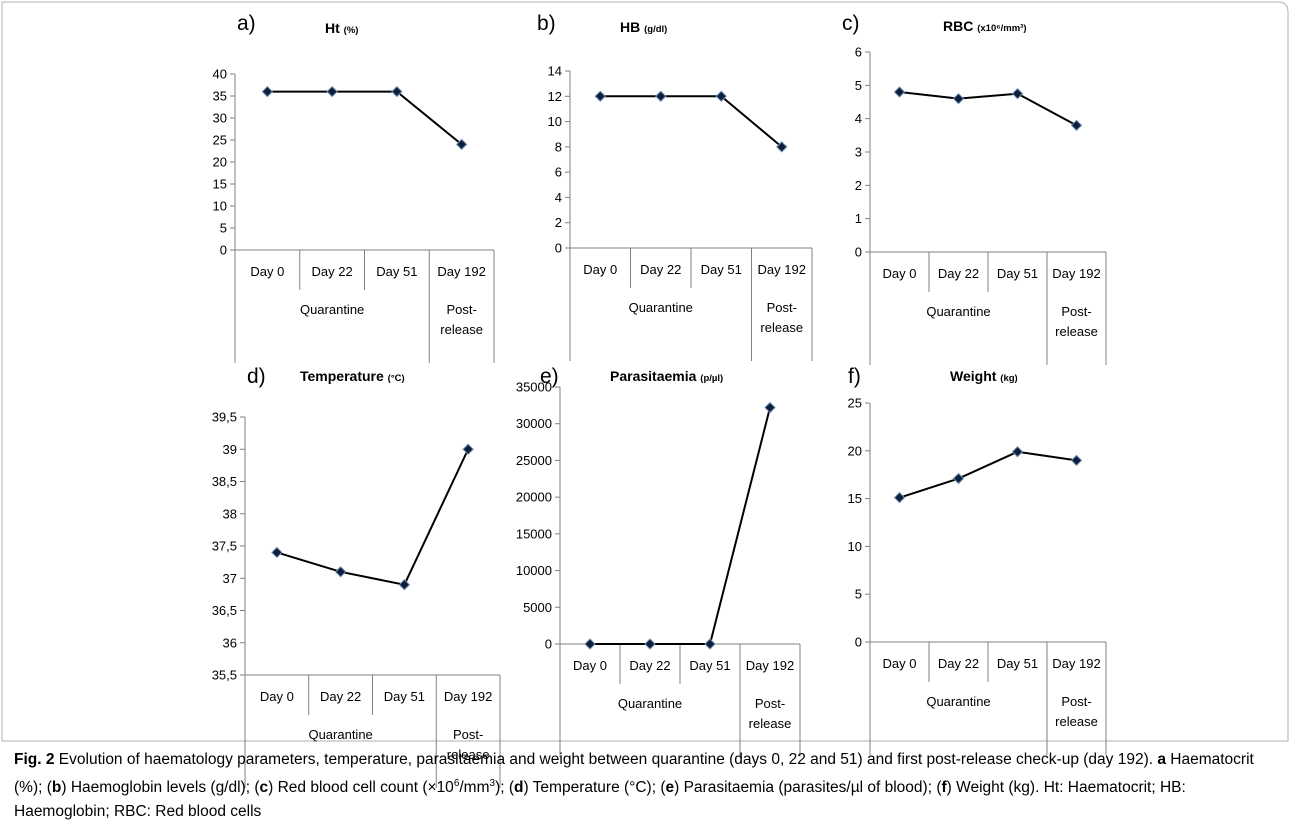 The width and height of the screenshot is (1290, 826). I want to click on caption-text: f, so click(944, 788).